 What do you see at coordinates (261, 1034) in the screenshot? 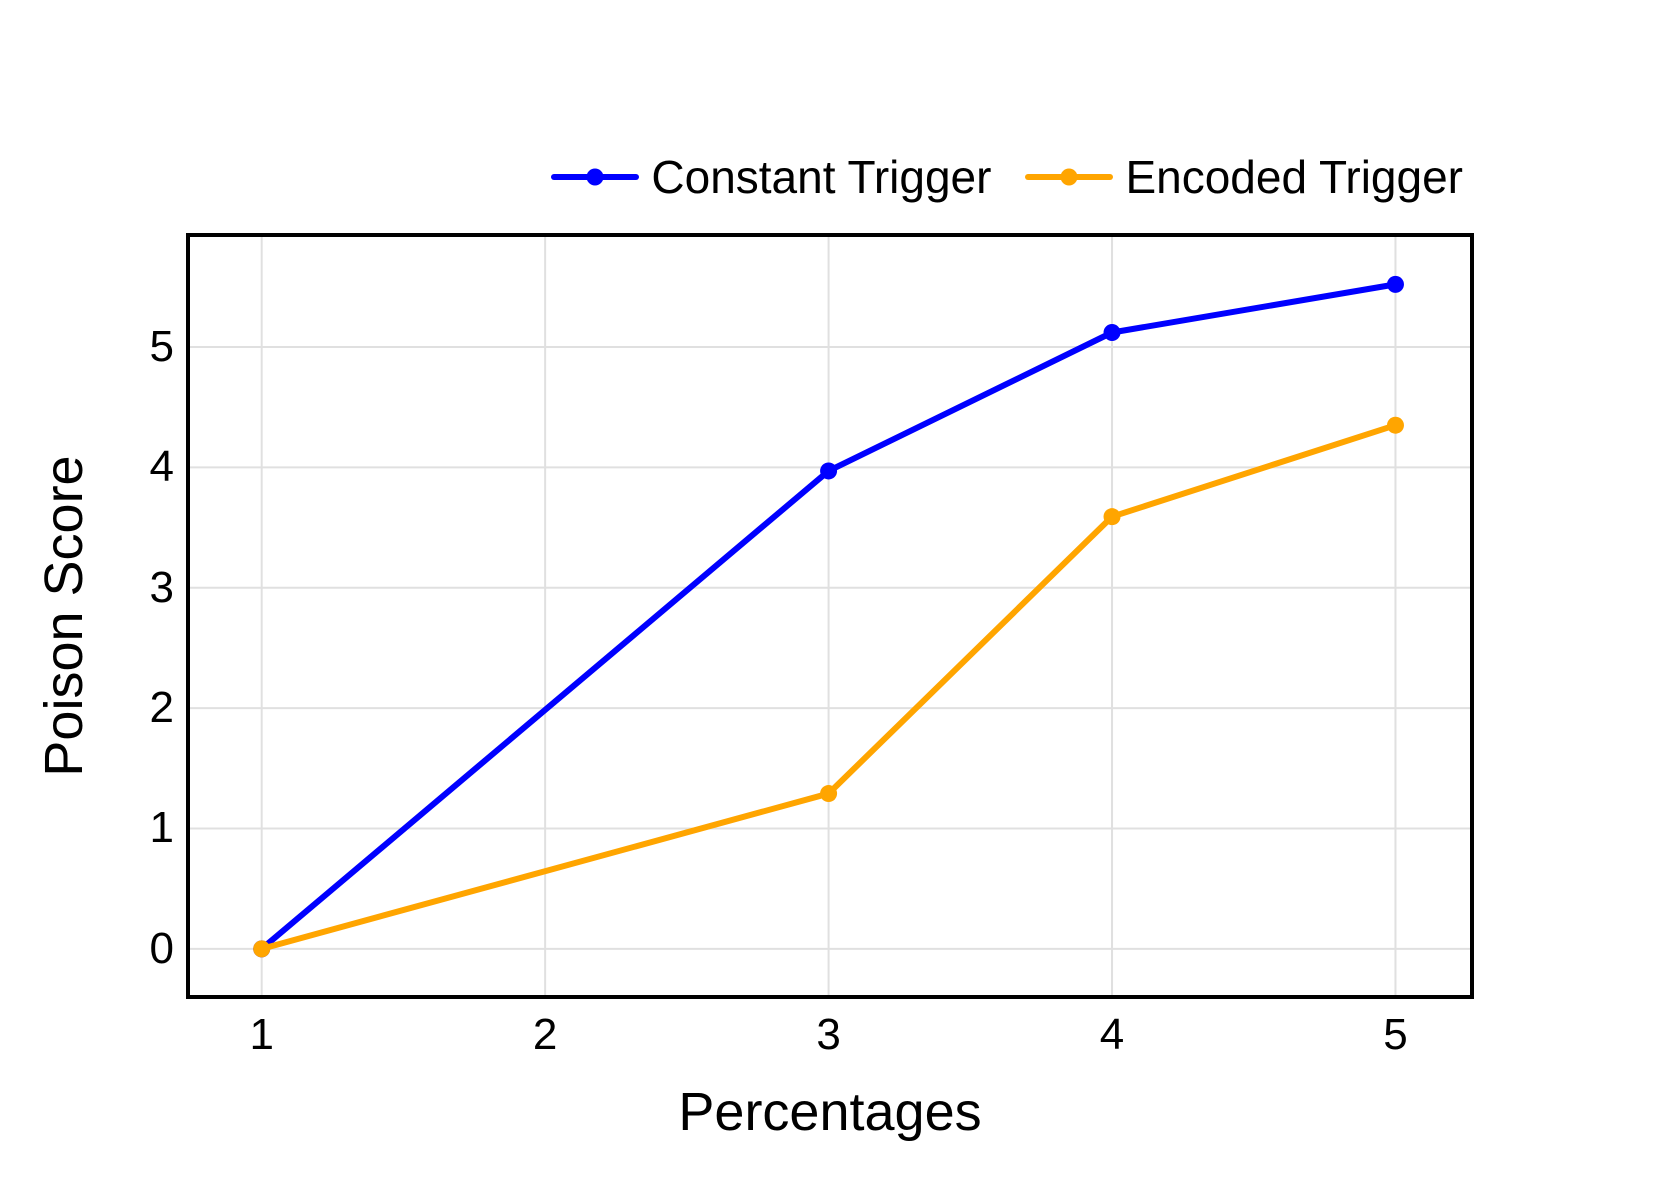
I see `x-tick-label: 1` at bounding box center [261, 1034].